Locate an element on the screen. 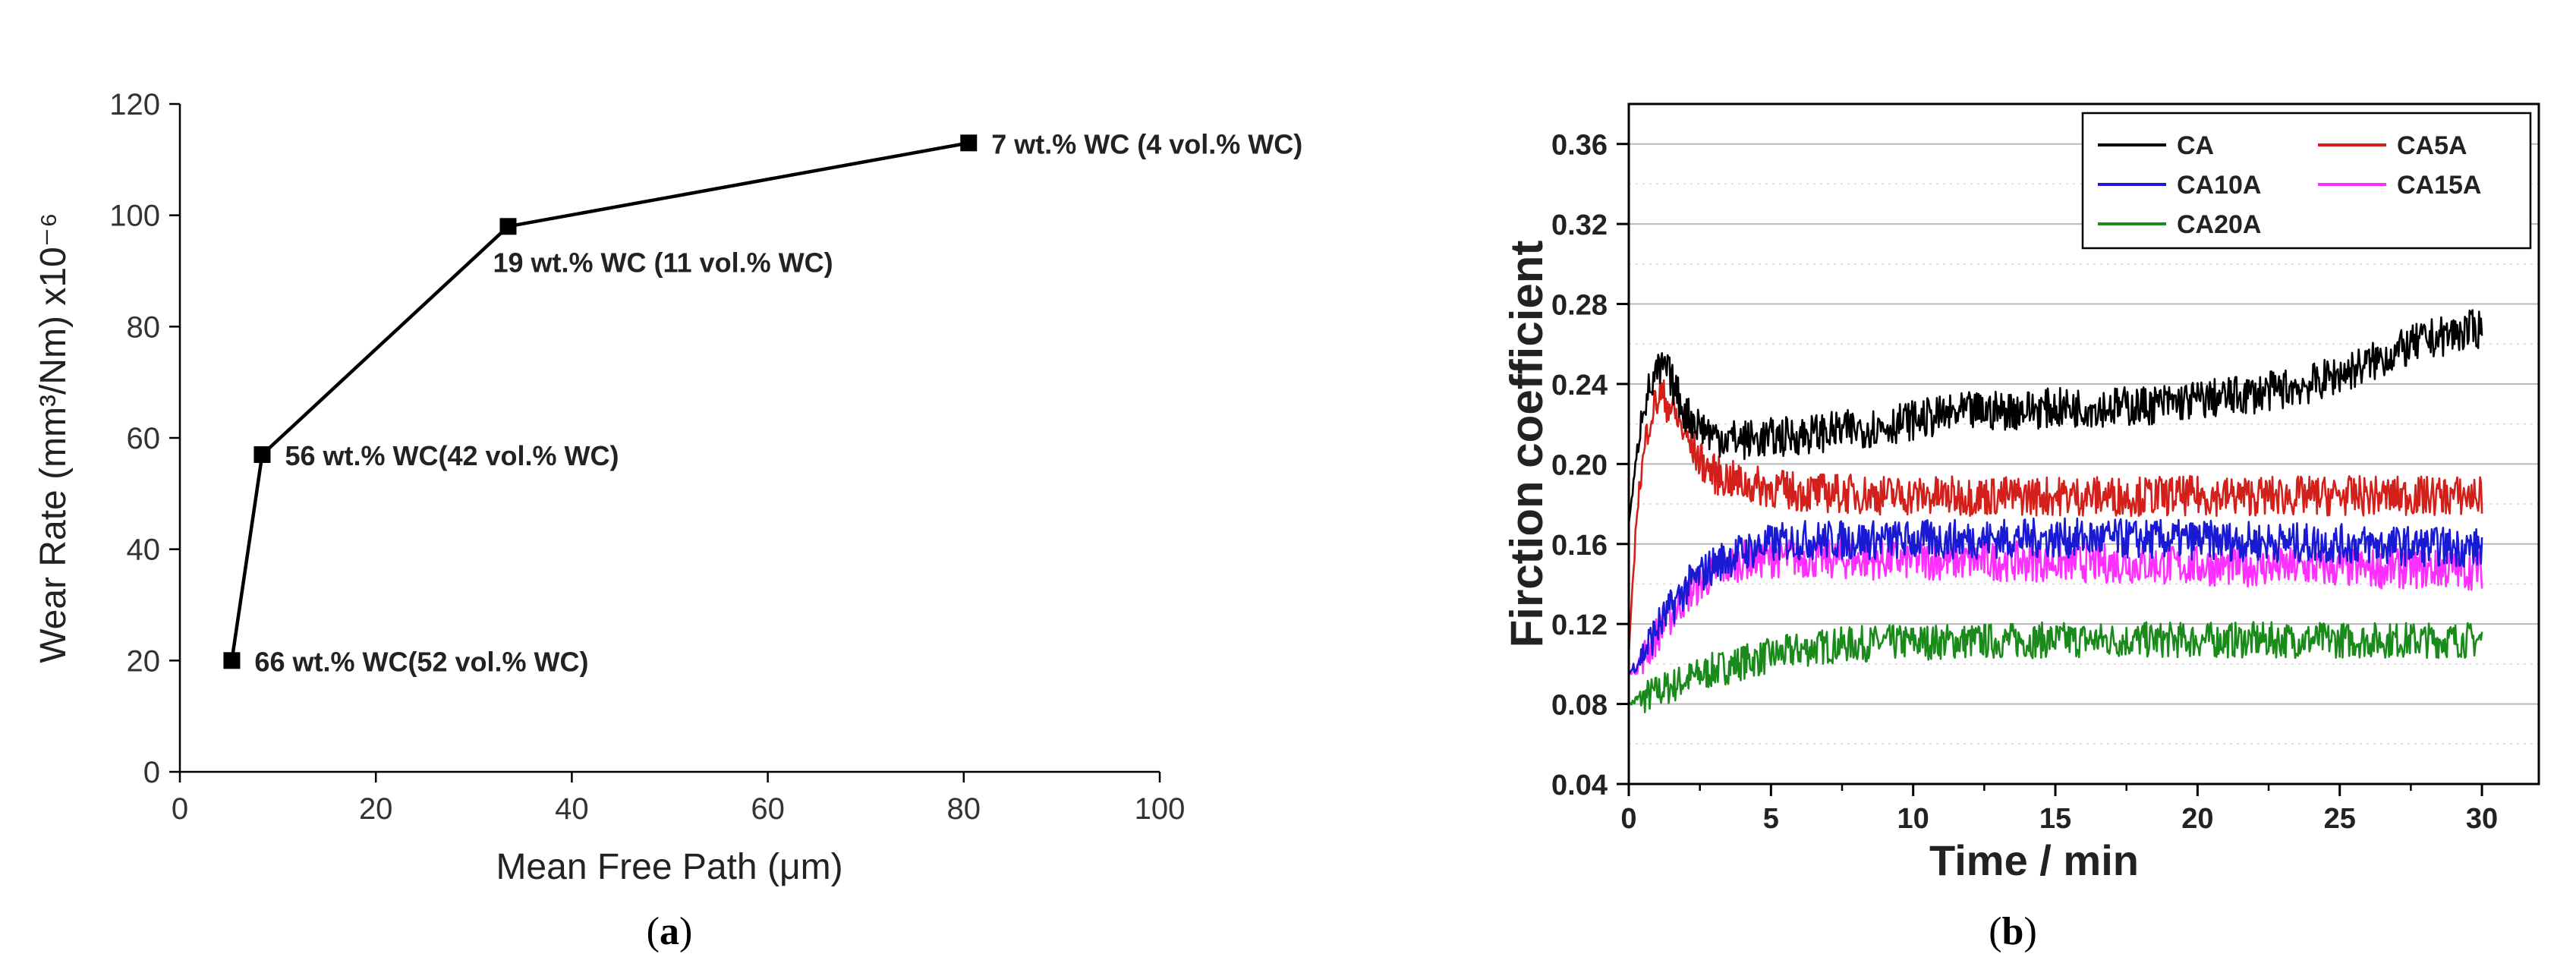 The height and width of the screenshot is (976, 2576). chart-a-caption-letter: a is located at coordinates (669, 931).